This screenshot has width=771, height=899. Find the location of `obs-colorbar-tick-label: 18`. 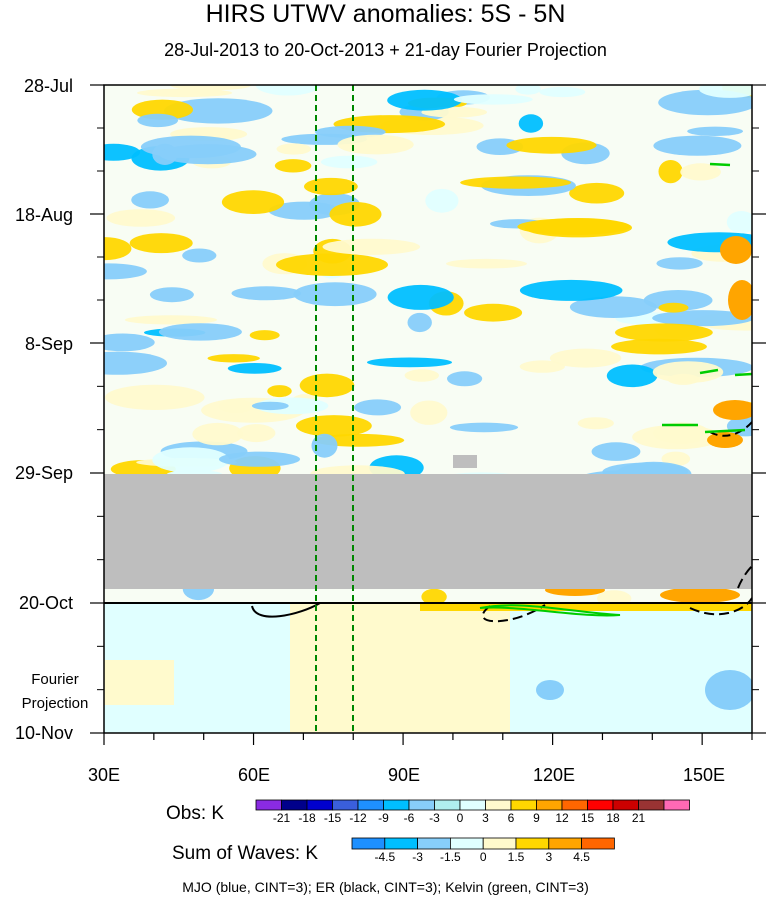

obs-colorbar-tick-label: 18 is located at coordinates (613, 818).